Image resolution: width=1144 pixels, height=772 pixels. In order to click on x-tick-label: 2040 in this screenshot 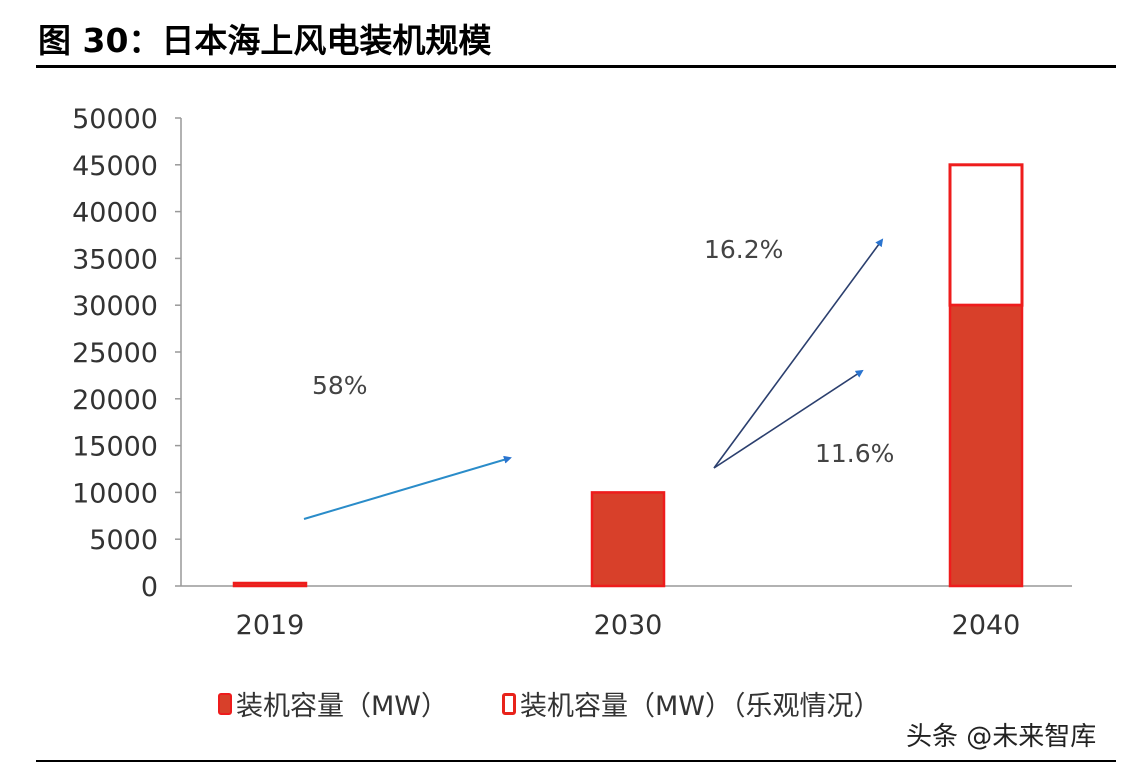, I will do `click(986, 625)`.